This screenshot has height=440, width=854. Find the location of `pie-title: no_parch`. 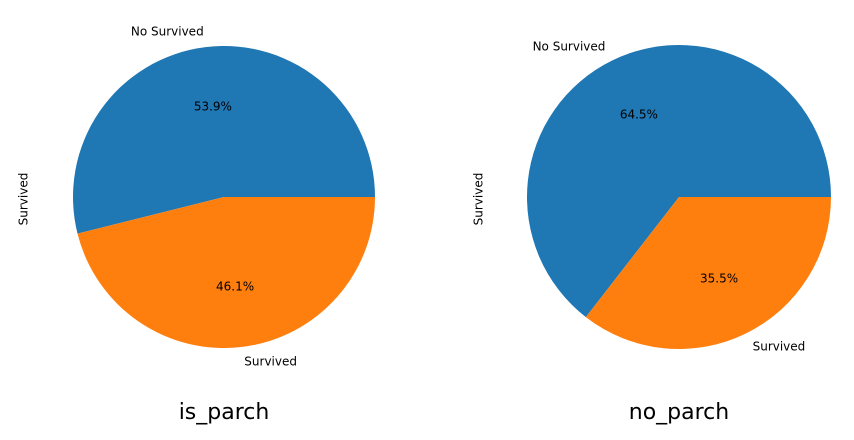

pie-title: no_parch is located at coordinates (679, 412).